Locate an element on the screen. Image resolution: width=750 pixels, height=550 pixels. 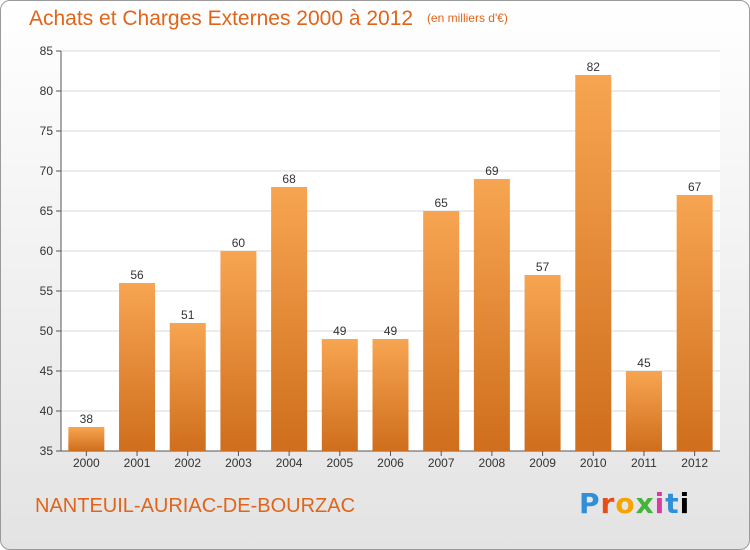
data-label: 68 is located at coordinates (289, 179).